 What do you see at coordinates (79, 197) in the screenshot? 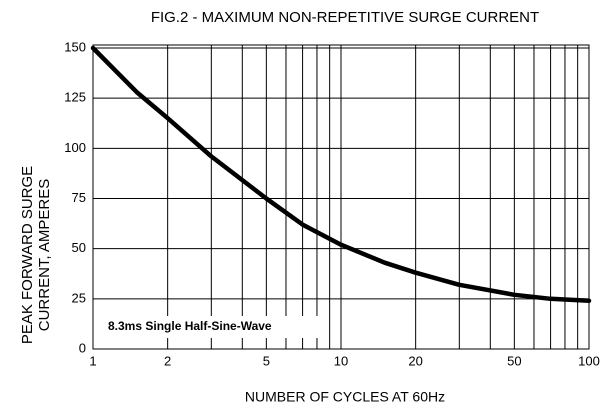
I see `y-tick-label: 75` at bounding box center [79, 197].